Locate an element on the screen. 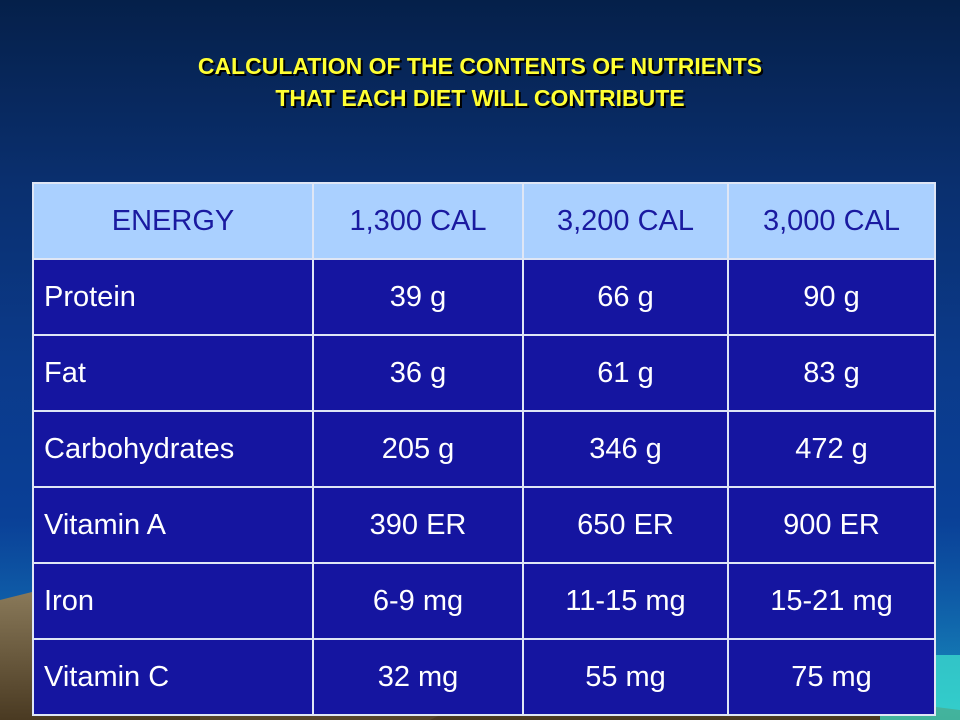  row-label: Vitamin C is located at coordinates (173, 677).